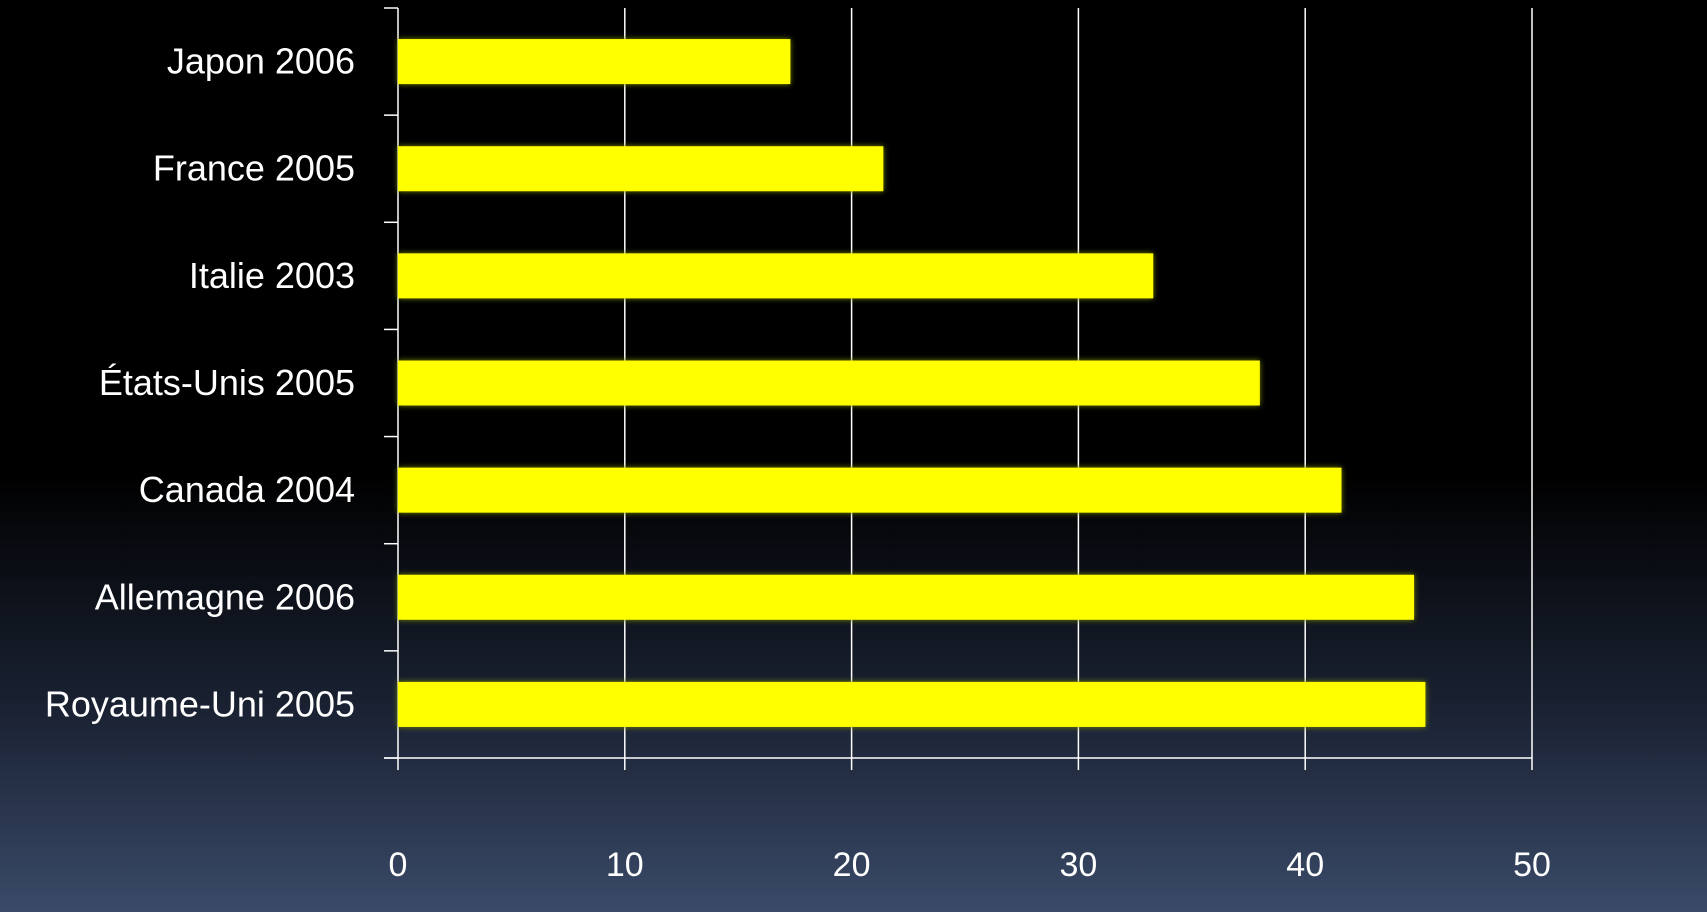  I want to click on category-label: États-Unis 2005, so click(227, 382).